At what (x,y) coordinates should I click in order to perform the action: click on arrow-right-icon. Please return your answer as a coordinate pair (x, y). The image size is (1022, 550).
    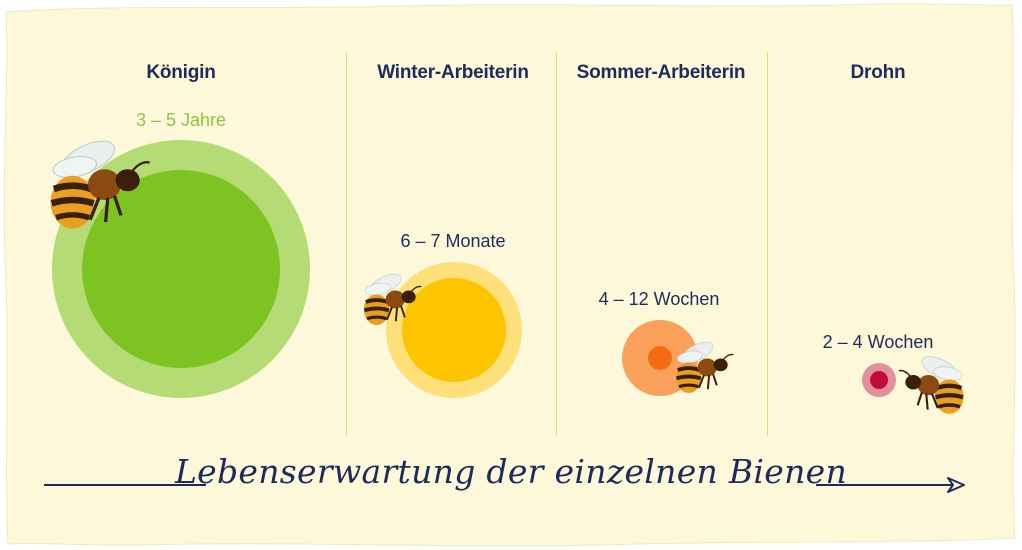
    Looking at the image, I should click on (956, 485).